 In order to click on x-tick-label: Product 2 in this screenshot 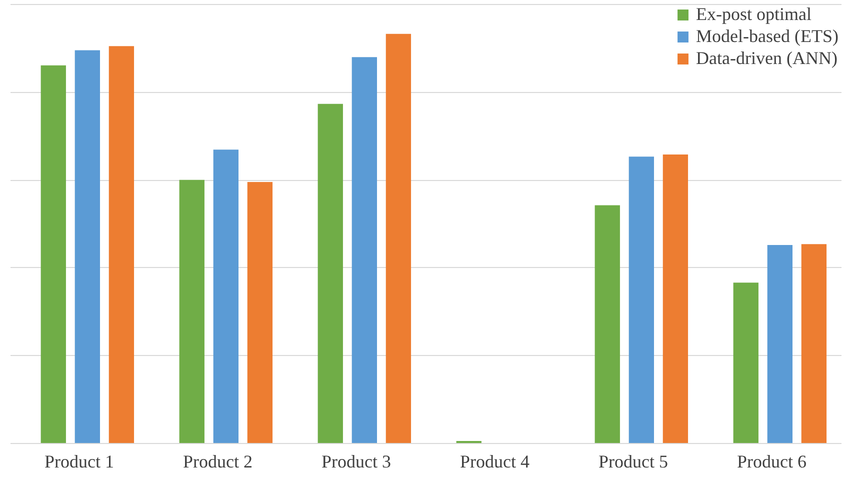, I will do `click(217, 462)`.